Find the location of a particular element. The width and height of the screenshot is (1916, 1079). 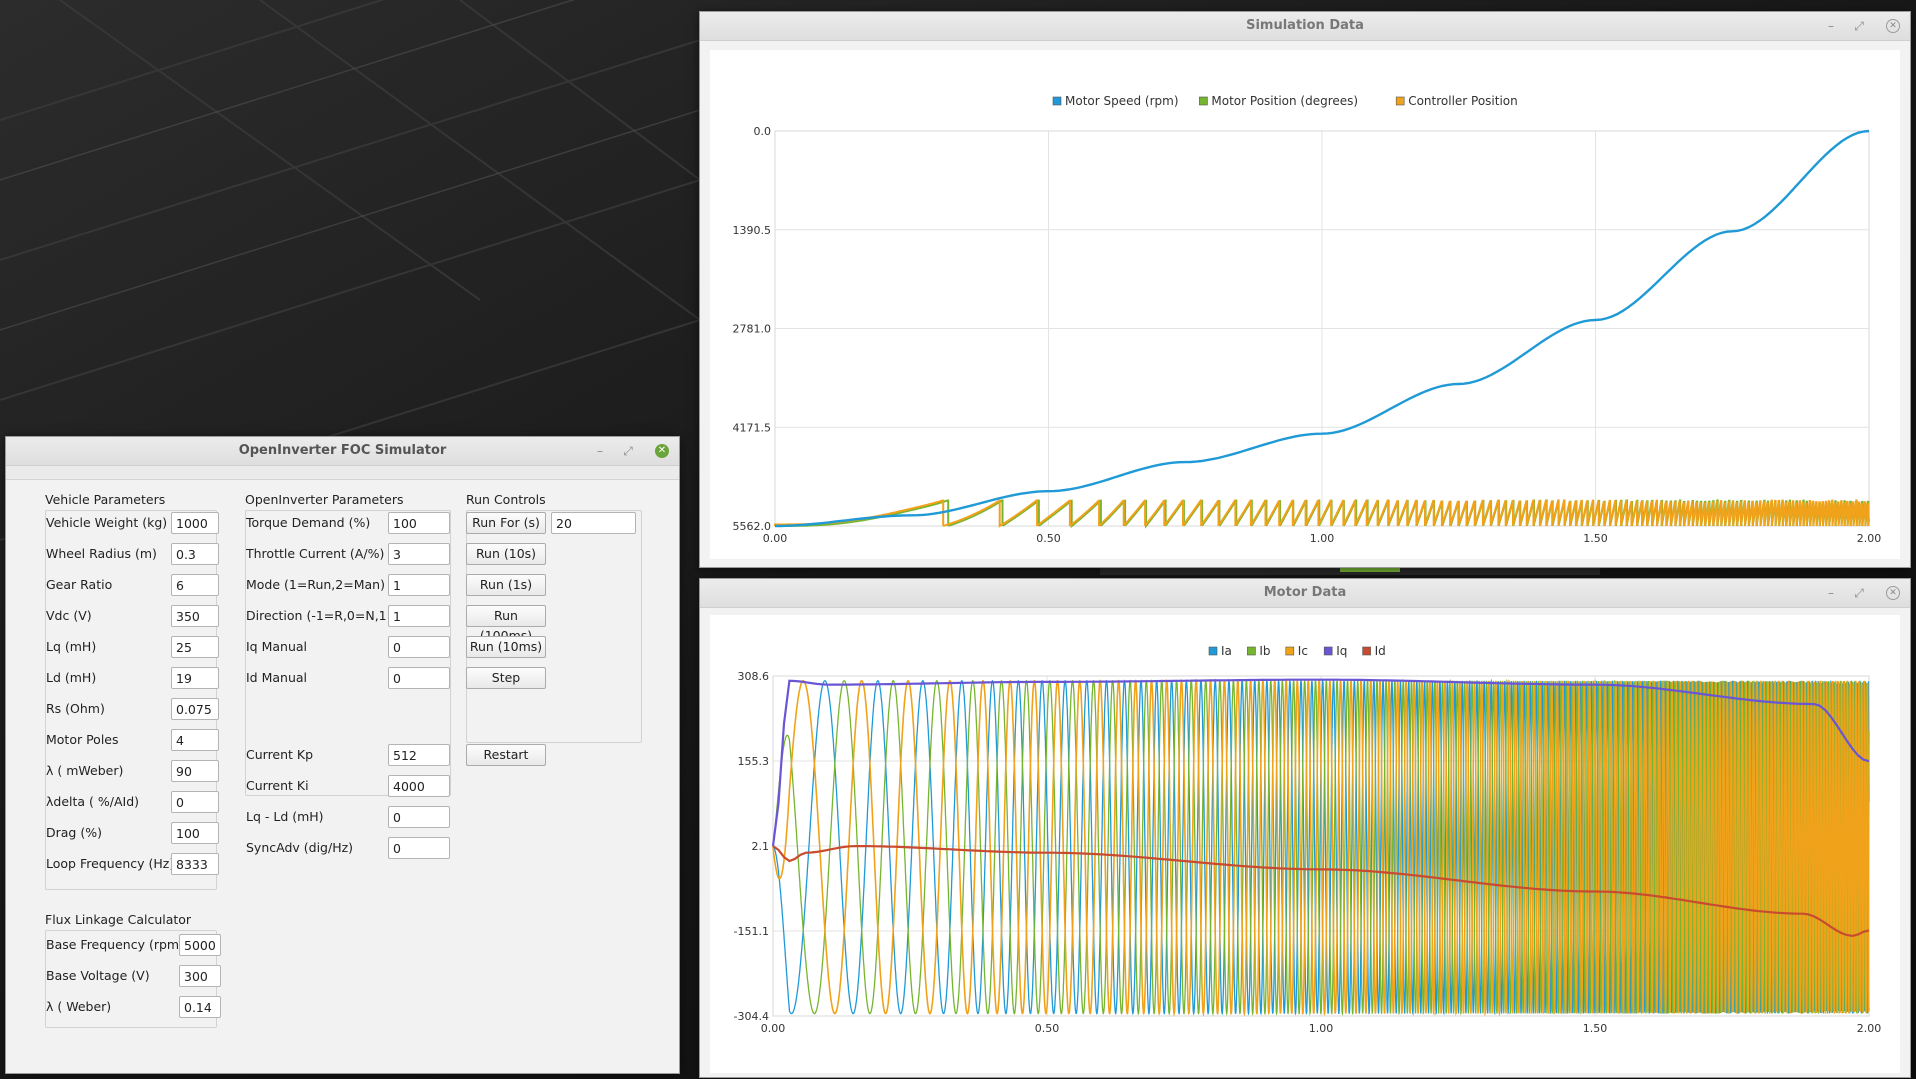

vehicle-param-label: Vehicle Weight (kg) is located at coordinates (107, 522).